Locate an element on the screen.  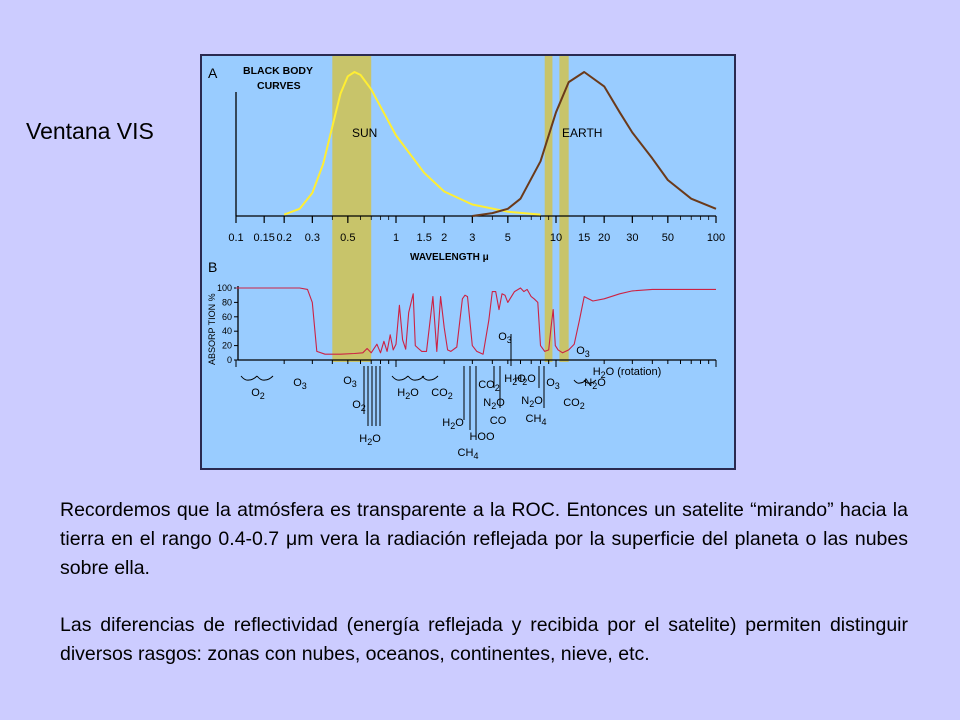
panel-a-tick-marks is located at coordinates (476, 219).